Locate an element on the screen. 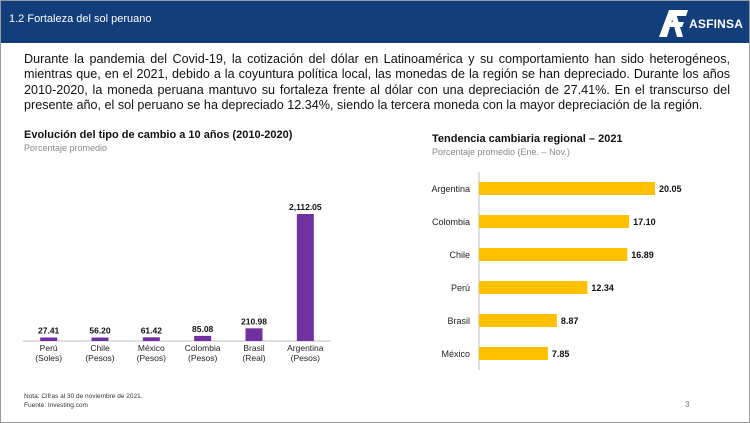 This screenshot has height=423, width=750. data-label-argentina: 2,112.05 is located at coordinates (305, 207).